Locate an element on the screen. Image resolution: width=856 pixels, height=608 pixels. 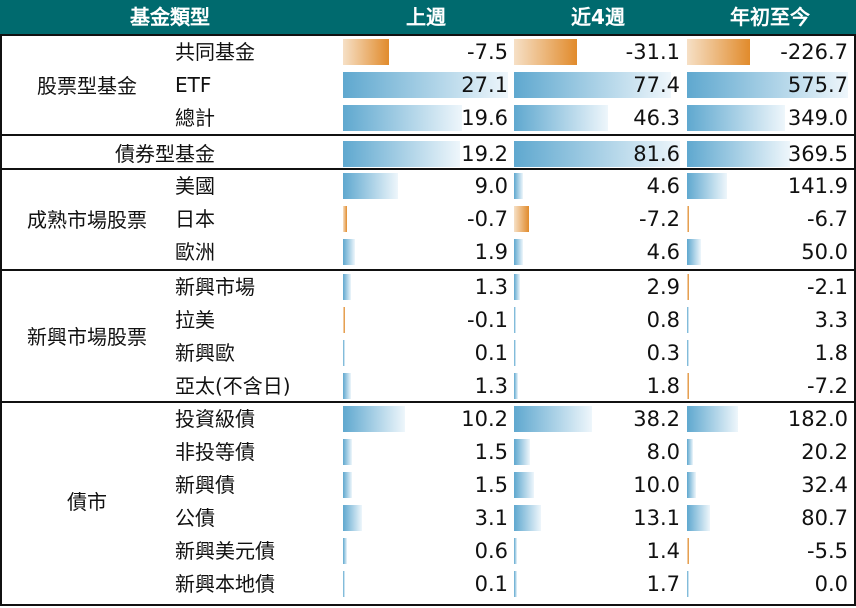
value-4-weeks: 1.4 is located at coordinates (663, 551).